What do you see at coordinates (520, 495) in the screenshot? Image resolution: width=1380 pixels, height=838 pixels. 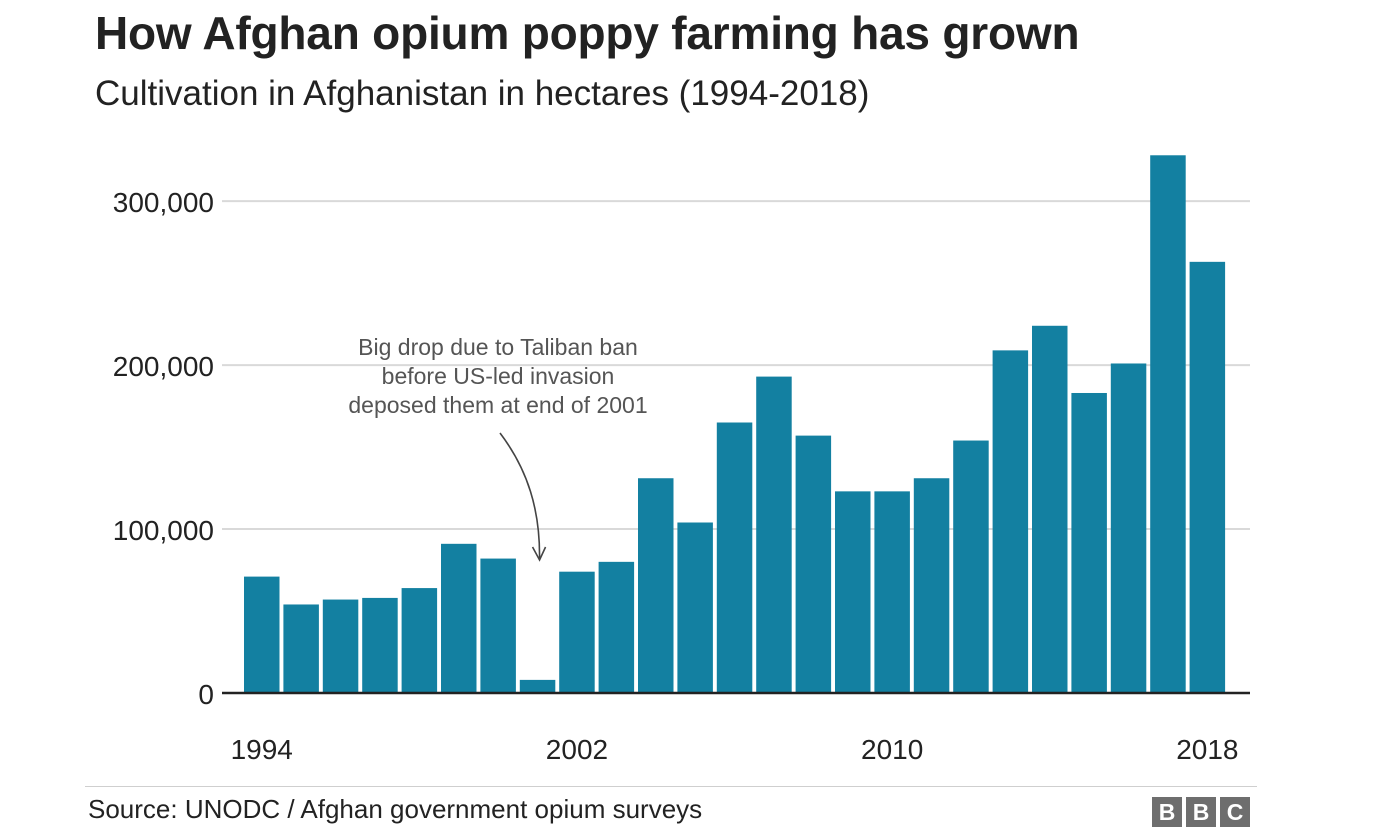 I see `annotation-arrow` at bounding box center [520, 495].